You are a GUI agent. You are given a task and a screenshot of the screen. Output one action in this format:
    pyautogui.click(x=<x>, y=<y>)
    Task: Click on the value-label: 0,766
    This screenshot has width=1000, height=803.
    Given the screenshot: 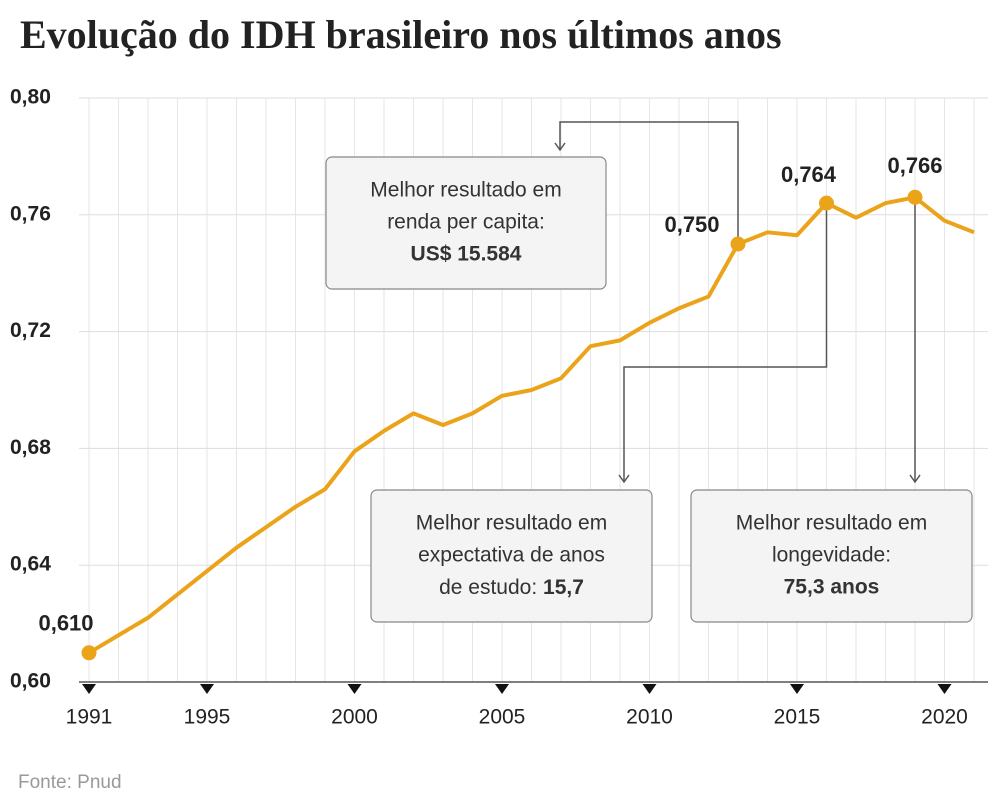 What is the action you would take?
    pyautogui.click(x=914, y=165)
    